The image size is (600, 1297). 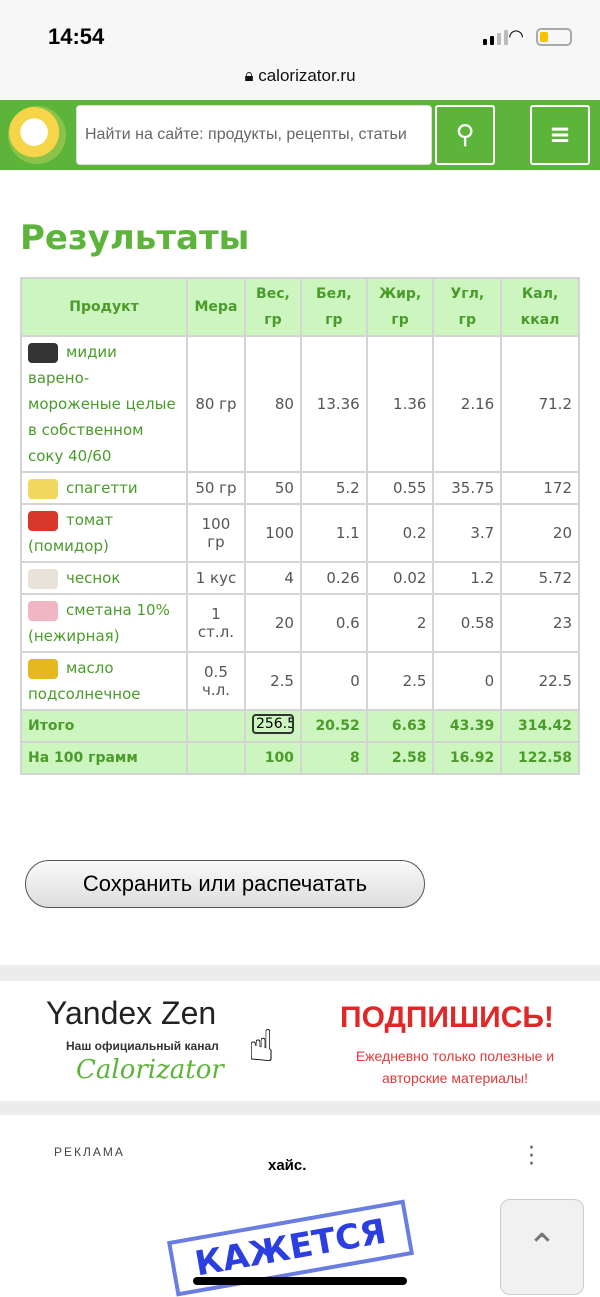 I want to click on carbs-cell: 0.58, so click(x=467, y=623).